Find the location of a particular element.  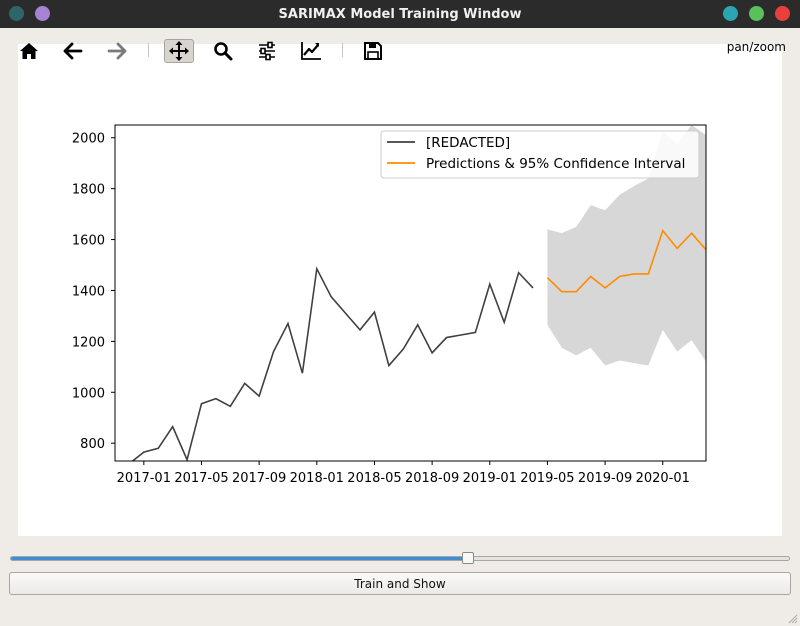

pan-button is located at coordinates (179, 51).